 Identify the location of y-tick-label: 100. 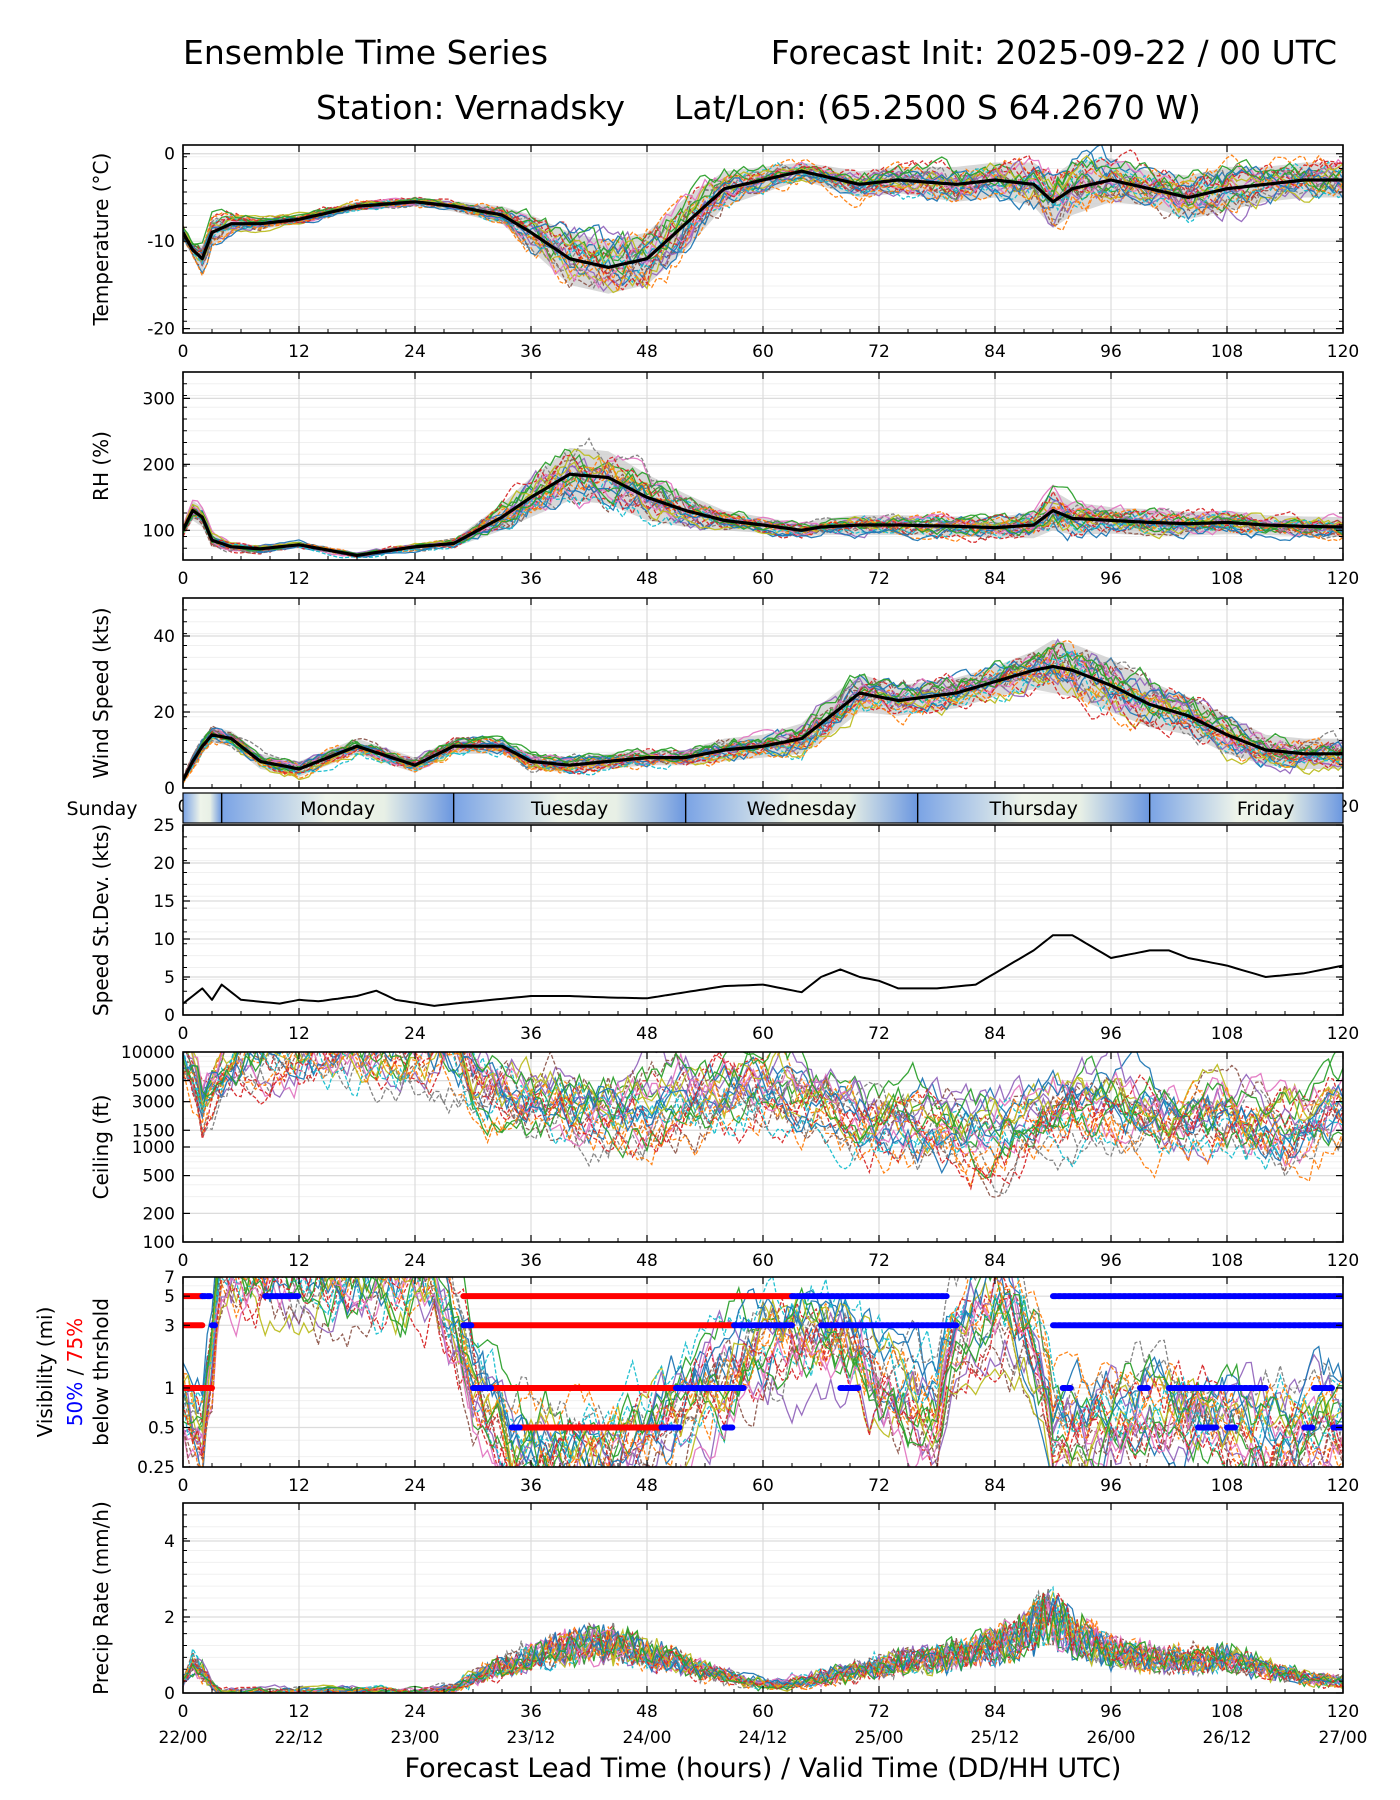
(159, 1243).